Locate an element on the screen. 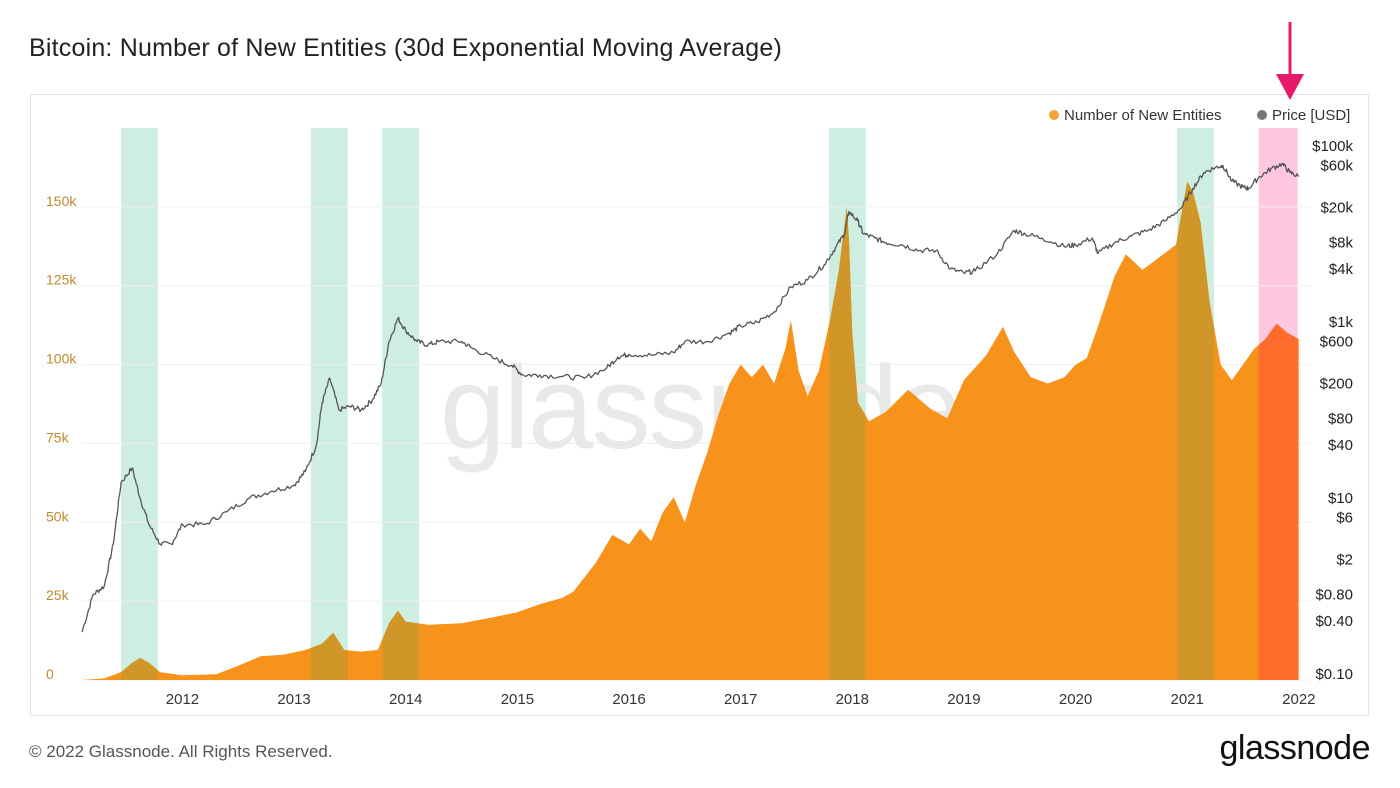  x-tick-2018: 2018 is located at coordinates (852, 699).